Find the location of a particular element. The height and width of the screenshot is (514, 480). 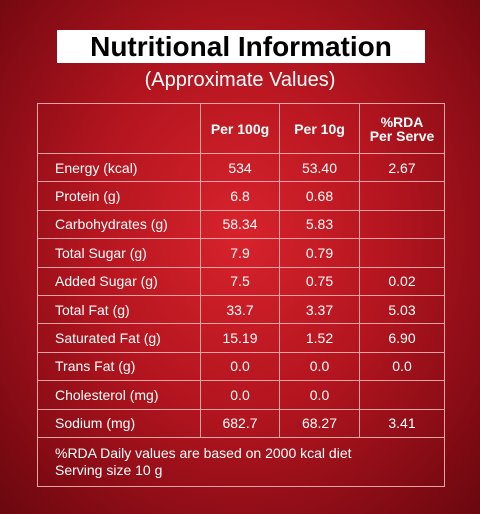

row-label: Protein (g) is located at coordinates (119, 196).